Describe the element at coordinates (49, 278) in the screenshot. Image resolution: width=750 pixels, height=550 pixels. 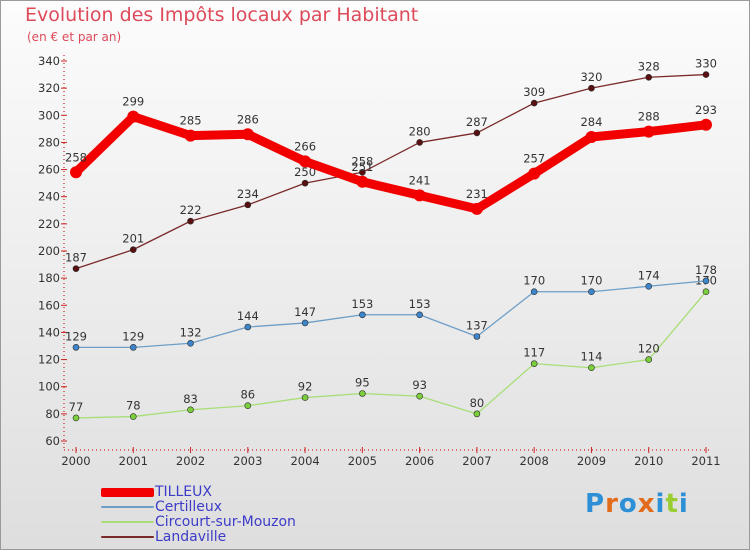
I see `y-tick-label: 180` at that location.